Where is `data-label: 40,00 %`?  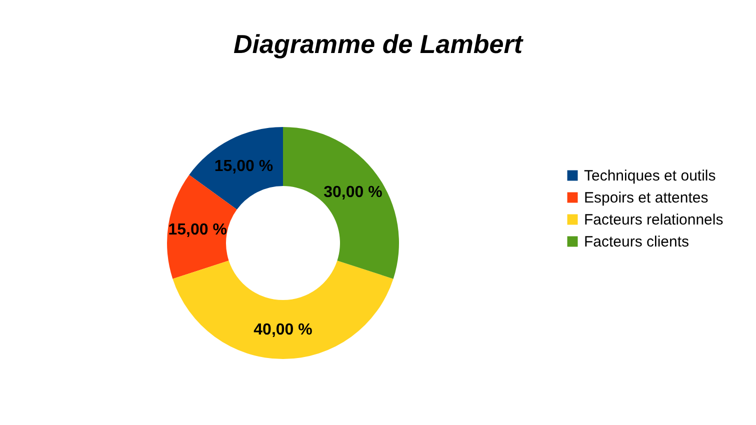 data-label: 40,00 % is located at coordinates (283, 330).